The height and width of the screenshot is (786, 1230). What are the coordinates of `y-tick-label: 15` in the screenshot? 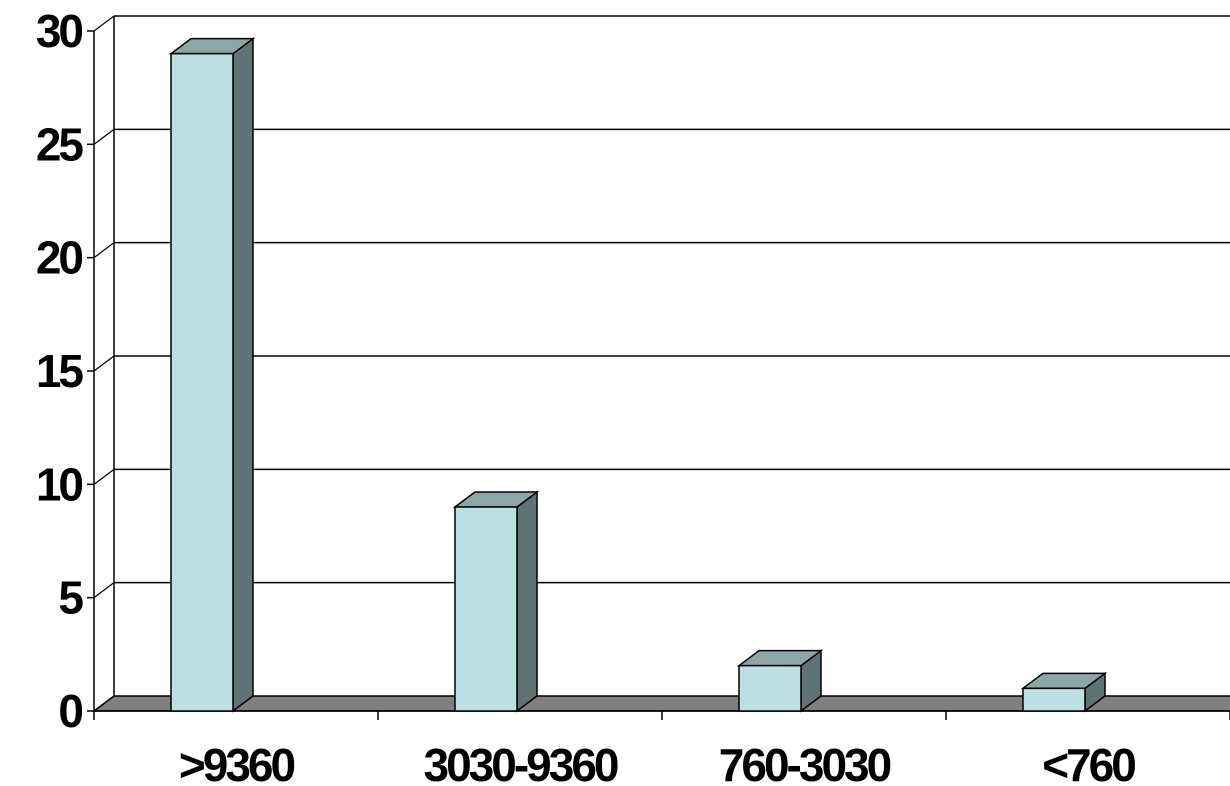 It's located at (60, 371).